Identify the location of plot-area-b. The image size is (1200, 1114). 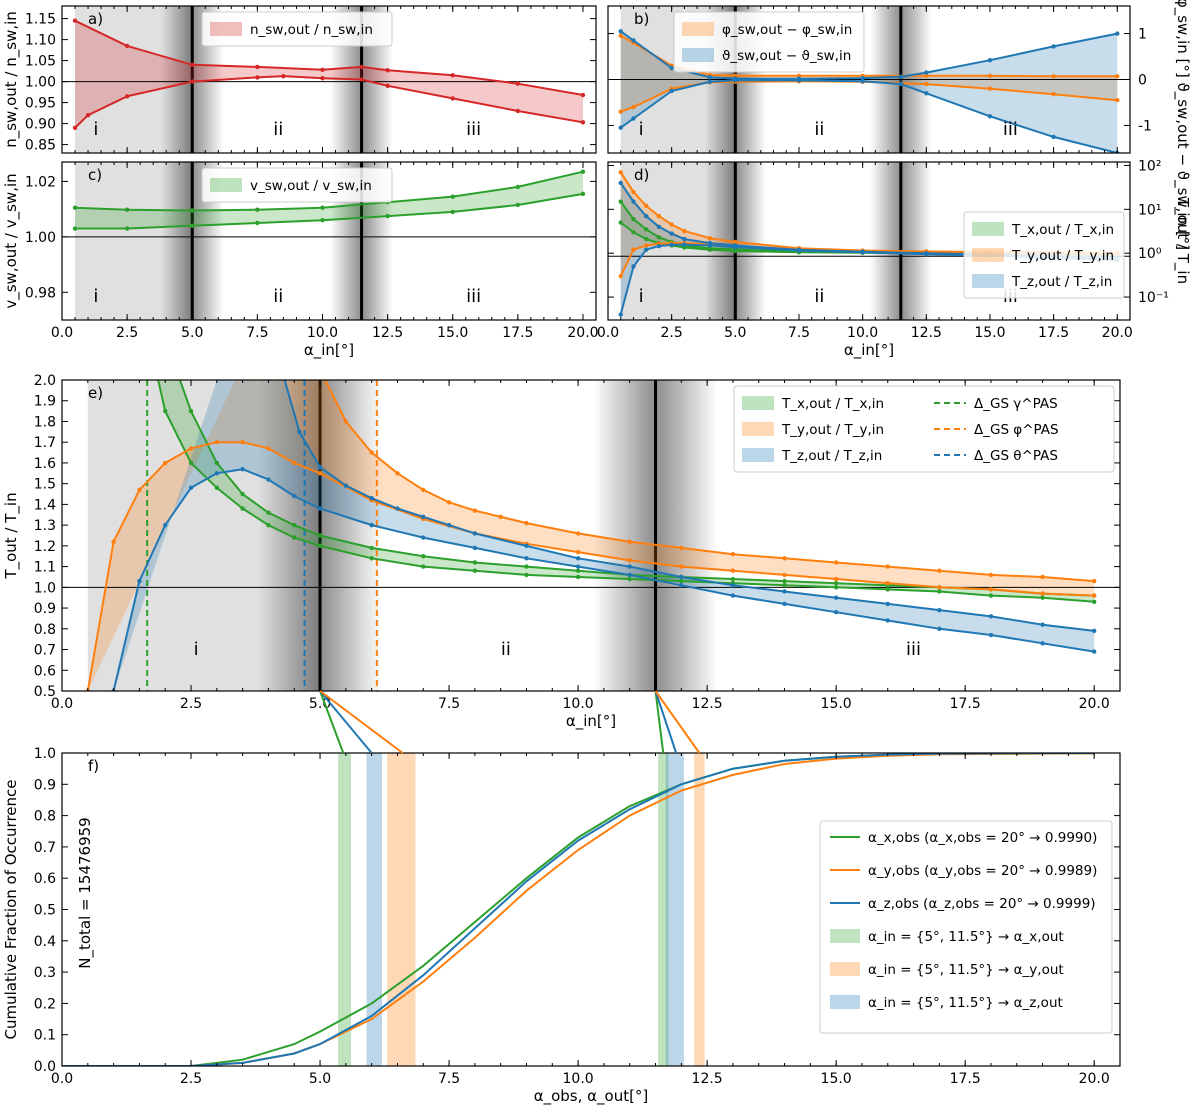
(869, 79).